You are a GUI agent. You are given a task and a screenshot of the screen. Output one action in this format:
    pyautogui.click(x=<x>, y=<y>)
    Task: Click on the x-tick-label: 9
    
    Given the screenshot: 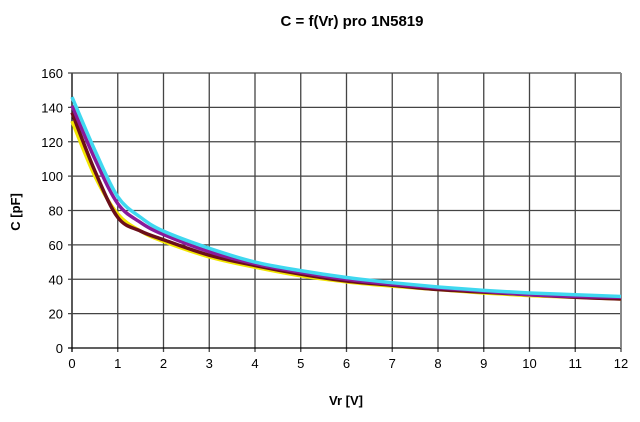 What is the action you would take?
    pyautogui.click(x=483, y=363)
    